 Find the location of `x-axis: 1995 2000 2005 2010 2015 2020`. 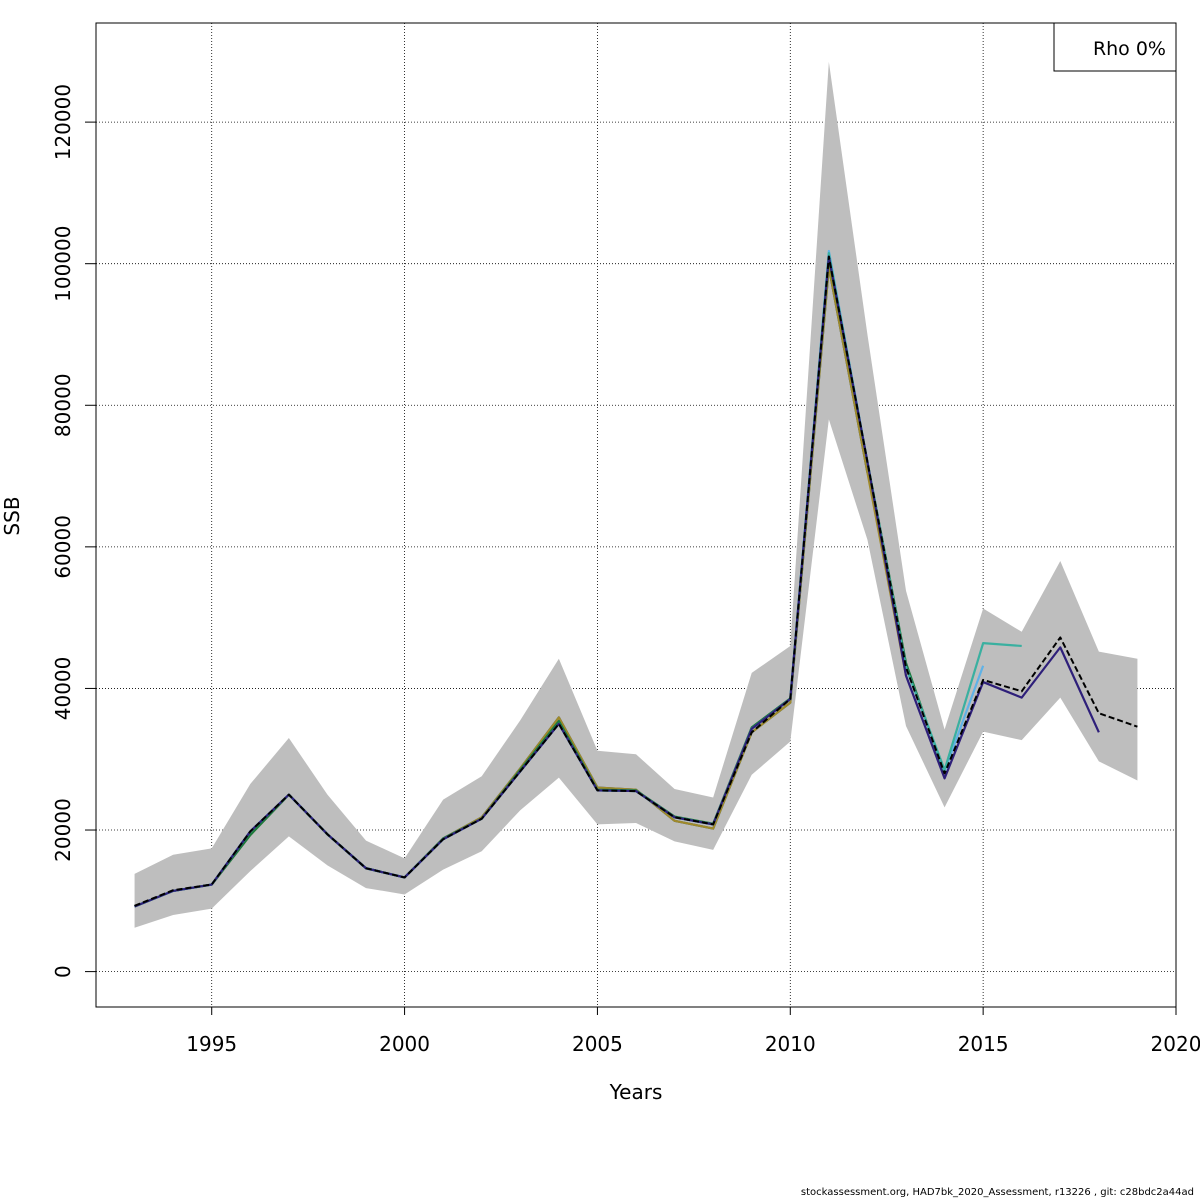

x-axis: 1995 2000 2005 2010 2015 2020 is located at coordinates (693, 1031).